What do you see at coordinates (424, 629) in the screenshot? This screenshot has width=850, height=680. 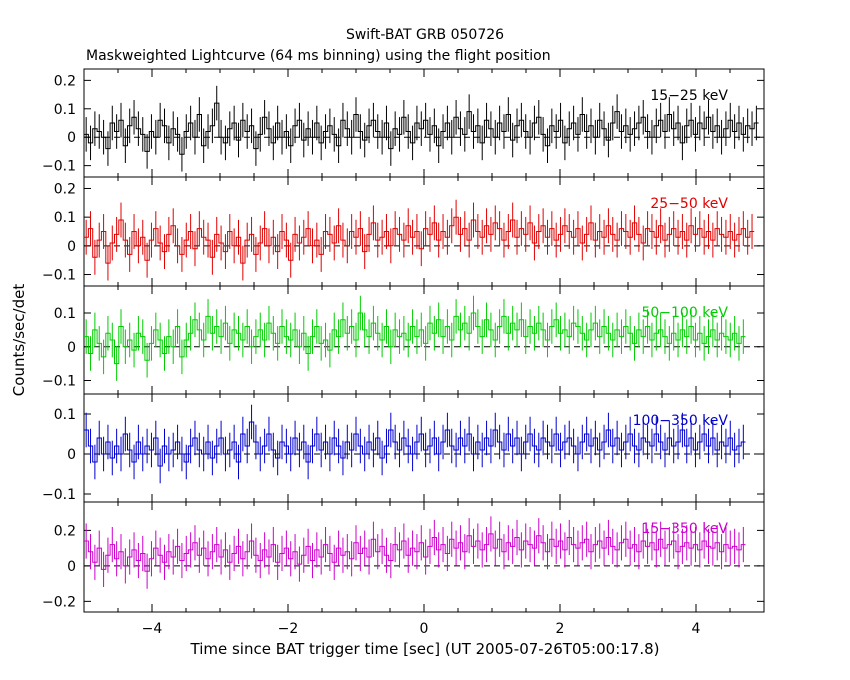 I see `x-tick-label: 0` at bounding box center [424, 629].